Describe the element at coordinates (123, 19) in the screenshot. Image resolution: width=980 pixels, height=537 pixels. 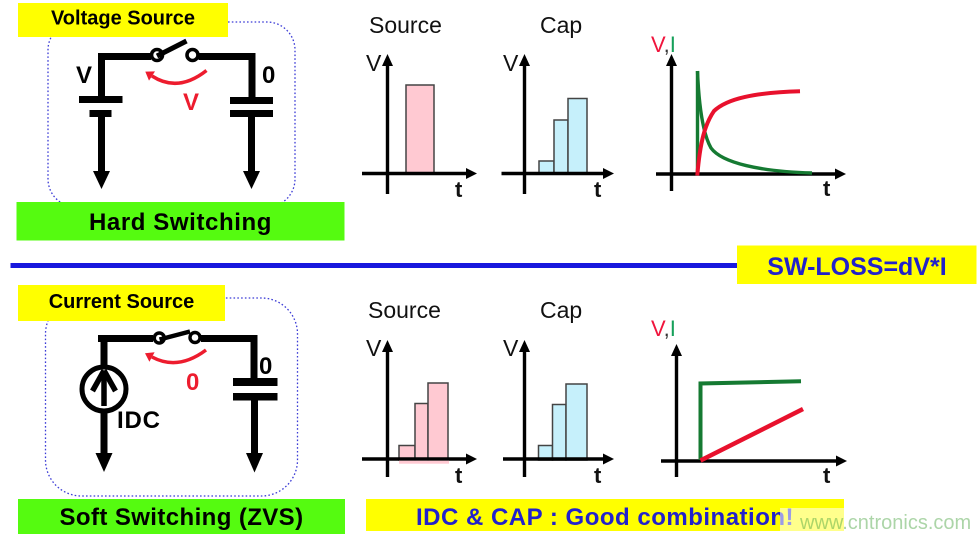
I see `svg-text: Voltage Source` at that location.